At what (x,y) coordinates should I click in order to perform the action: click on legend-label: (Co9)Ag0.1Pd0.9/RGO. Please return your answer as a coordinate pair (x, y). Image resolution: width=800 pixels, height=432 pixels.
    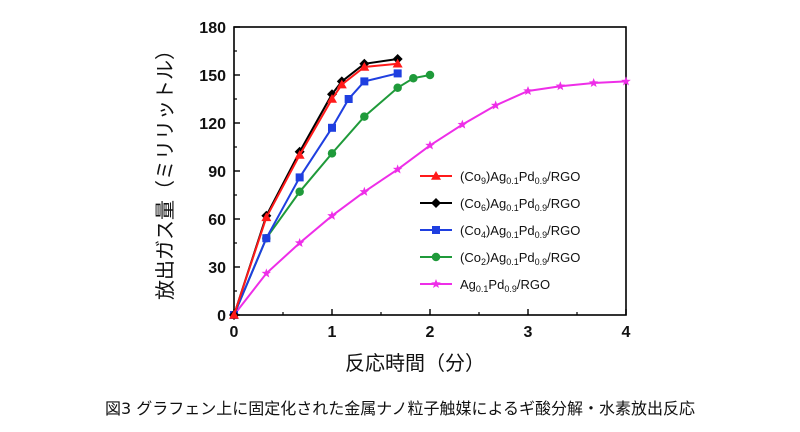
    Looking at the image, I should click on (520, 177).